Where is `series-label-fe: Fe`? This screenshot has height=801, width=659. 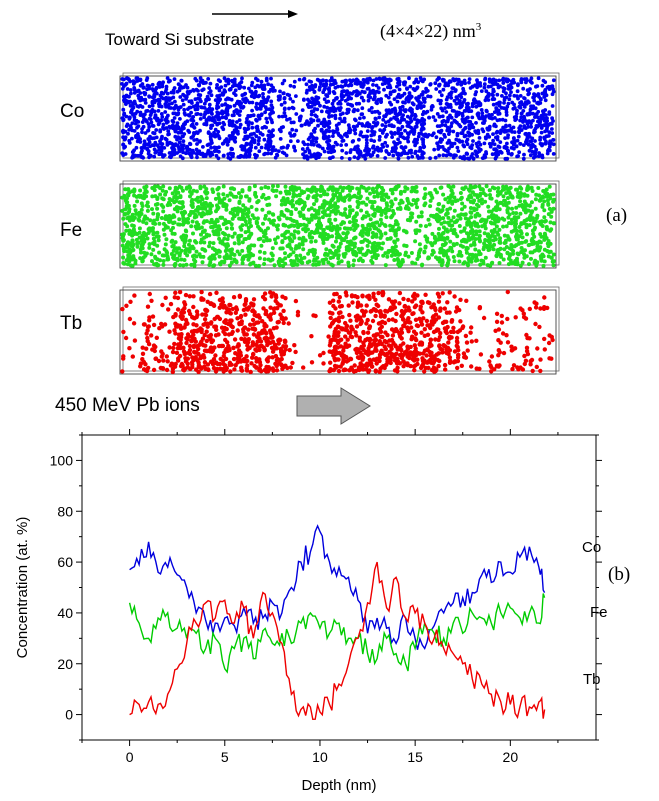 series-label-fe: Fe is located at coordinates (599, 612).